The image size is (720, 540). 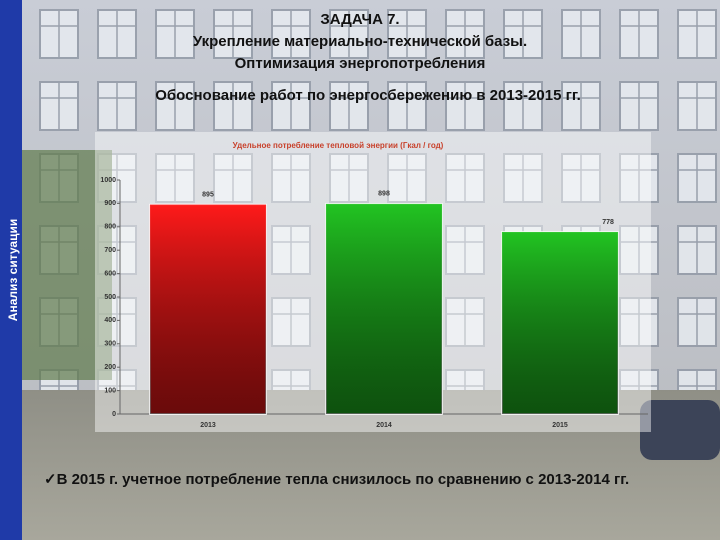 What do you see at coordinates (110, 367) in the screenshot?
I see `y-tick-label: 200` at bounding box center [110, 367].